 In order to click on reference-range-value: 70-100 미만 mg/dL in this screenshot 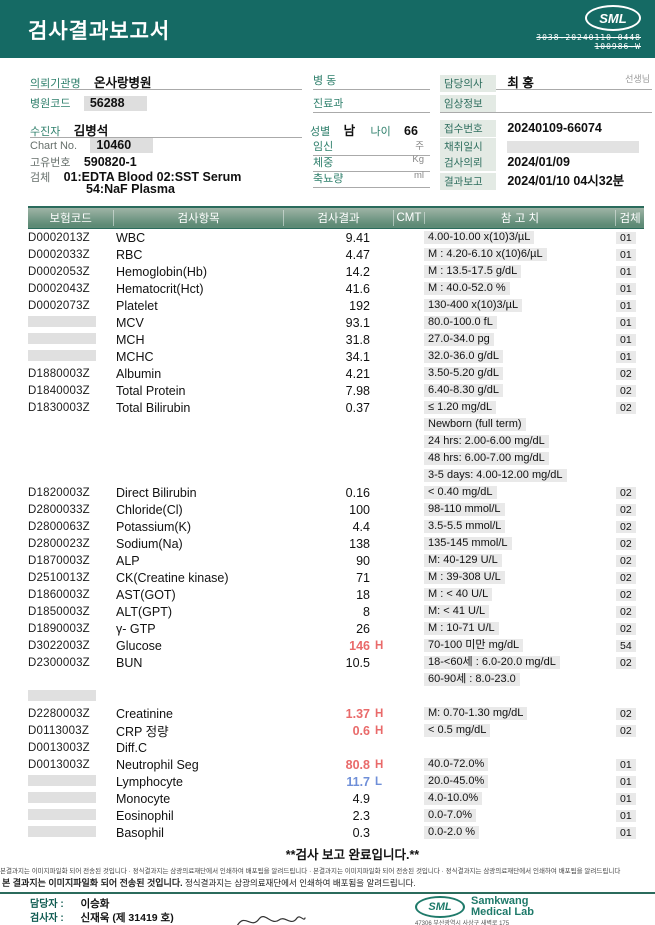, I will do `click(474, 645)`.